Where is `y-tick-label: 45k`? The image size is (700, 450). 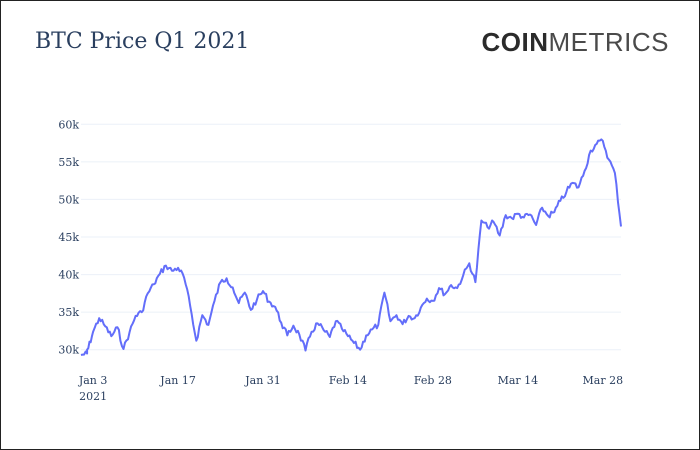 y-tick-label: 45k is located at coordinates (68, 237).